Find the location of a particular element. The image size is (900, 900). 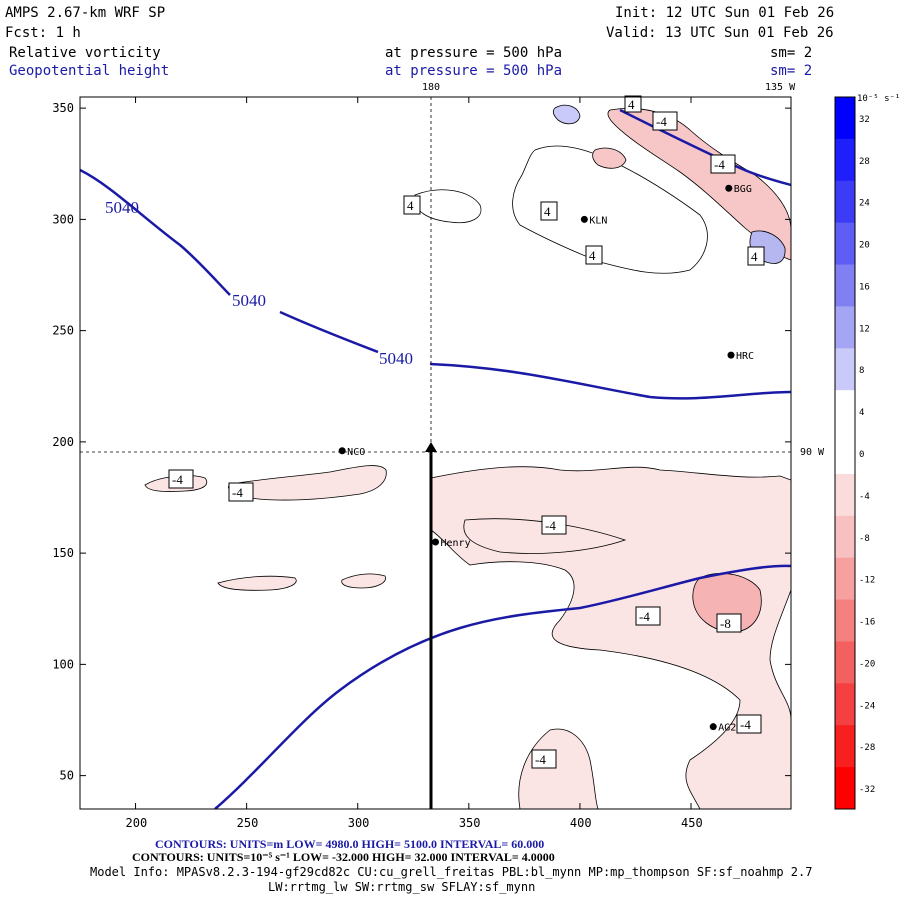

vort-label-6: -4 is located at coordinates (723, 164).